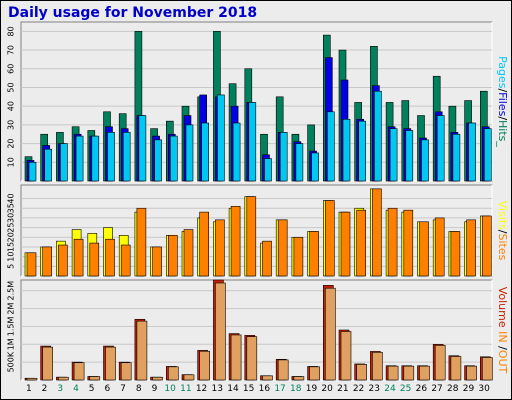 This screenshot has height=400, width=512. Describe the element at coordinates (11, 247) in the screenshot. I see `y-tick-label: 15` at that location.